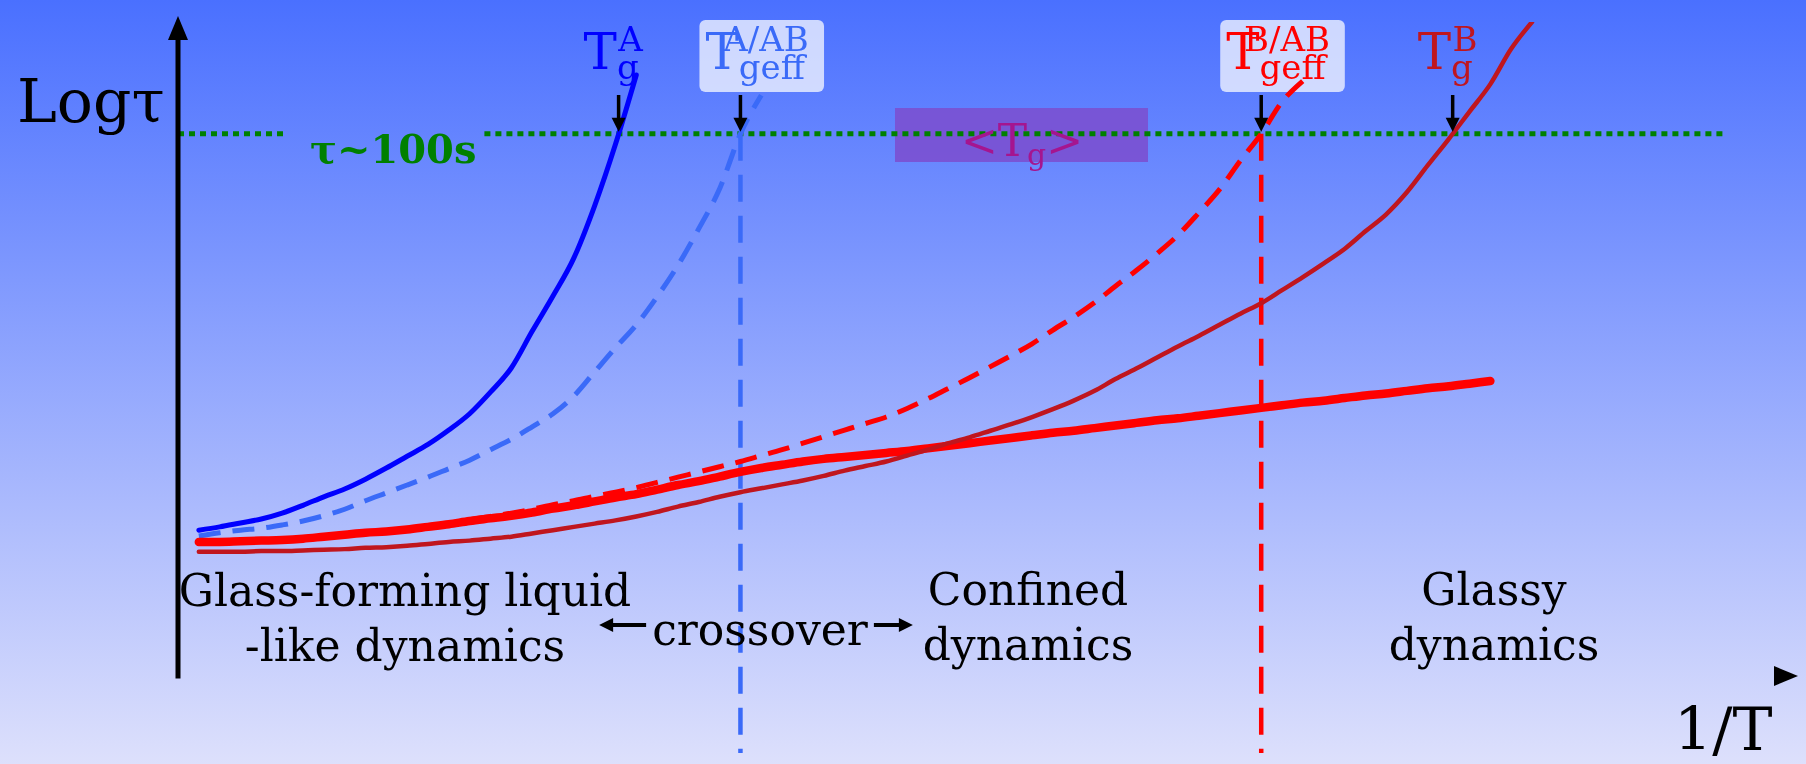 The height and width of the screenshot is (764, 1806). I want to click on y-axis-title: Logτ, so click(91, 101).